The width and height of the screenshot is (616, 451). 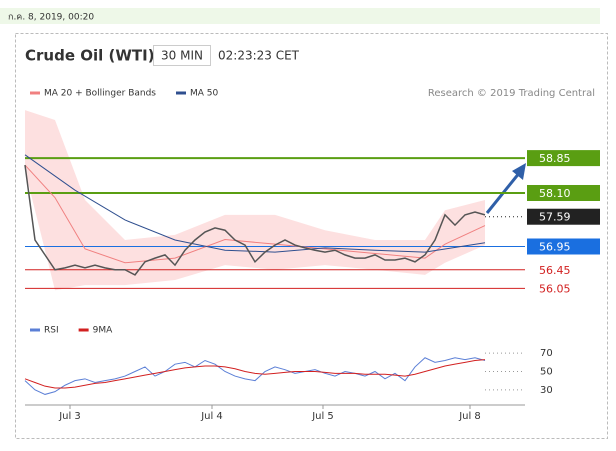 I want to click on level-label: 57.59, so click(x=555, y=217).